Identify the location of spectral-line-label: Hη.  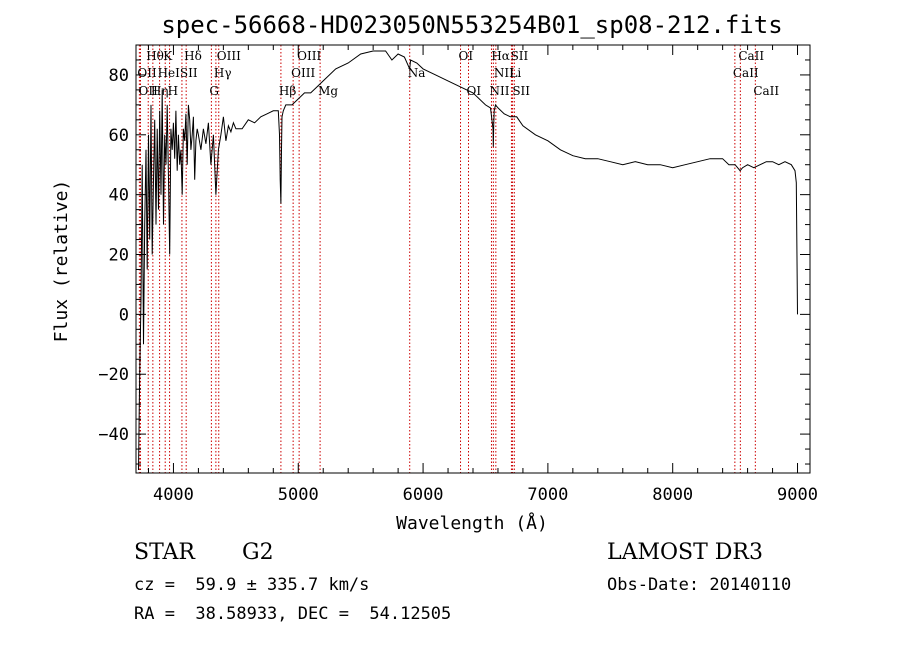
(160, 91).